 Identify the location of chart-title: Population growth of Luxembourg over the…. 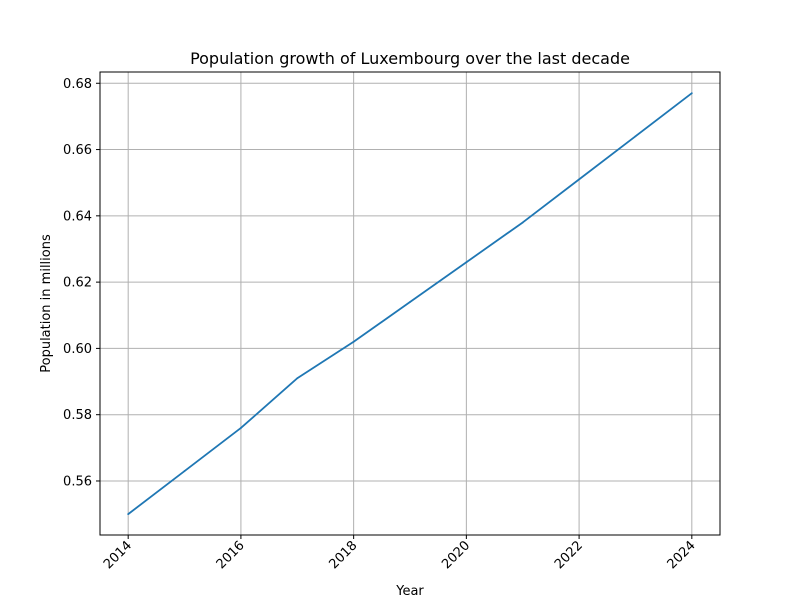
(410, 58).